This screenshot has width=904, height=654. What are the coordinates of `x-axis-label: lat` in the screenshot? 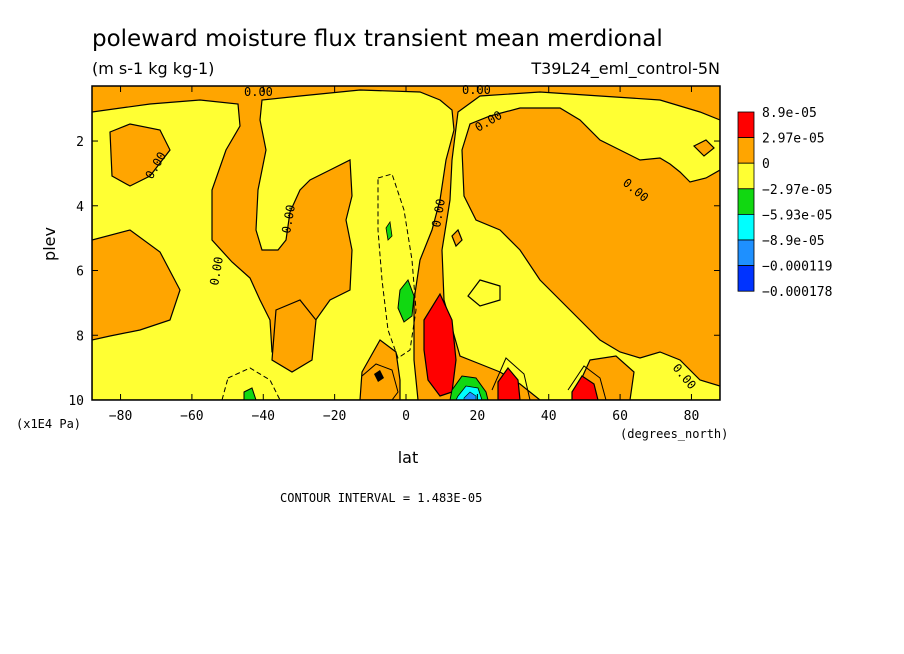 It's located at (408, 457).